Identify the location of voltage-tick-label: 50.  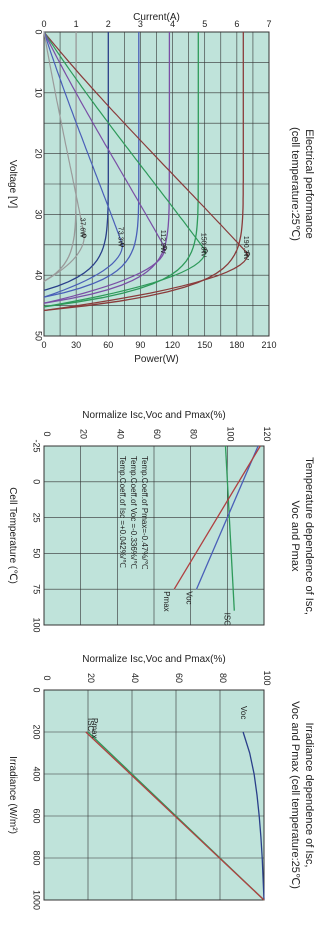
(39, 336).